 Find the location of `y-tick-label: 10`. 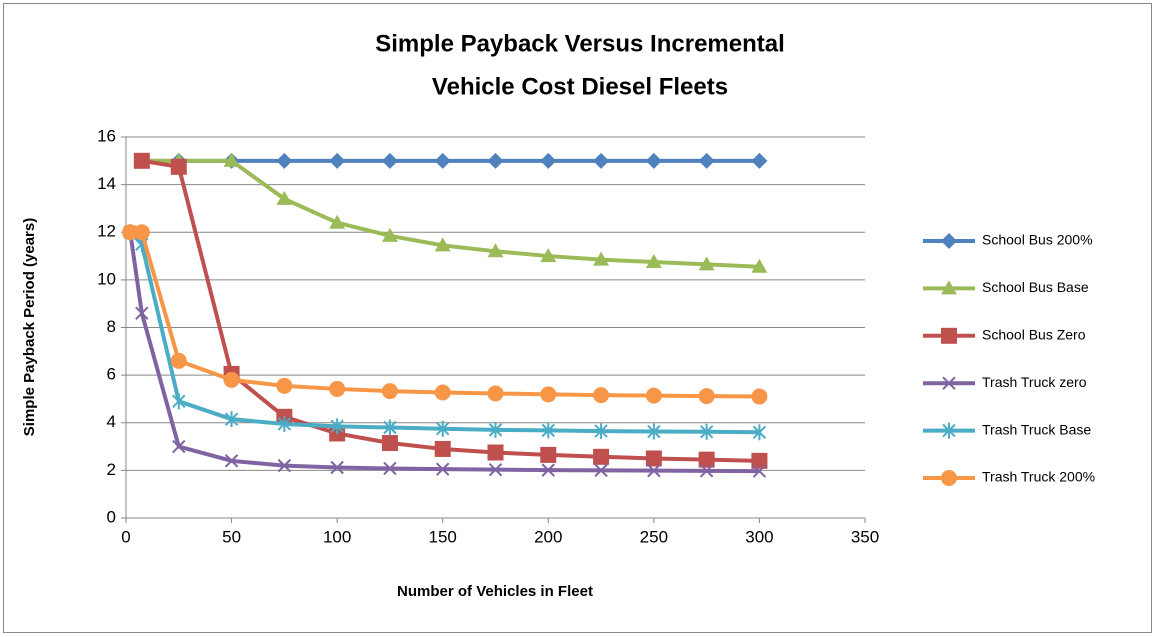

y-tick-label: 10 is located at coordinates (106, 278).